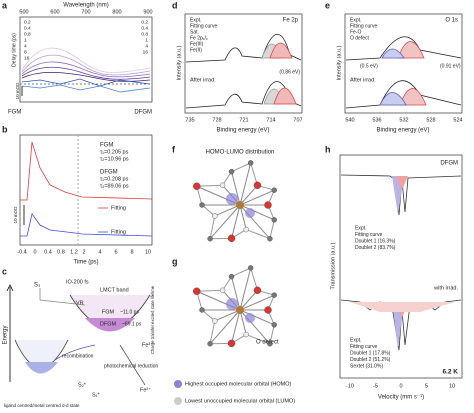 The image size is (474, 413). Describe the element at coordinates (194, 32) in the screenshot. I see `legend-entry: Sat.` at that location.